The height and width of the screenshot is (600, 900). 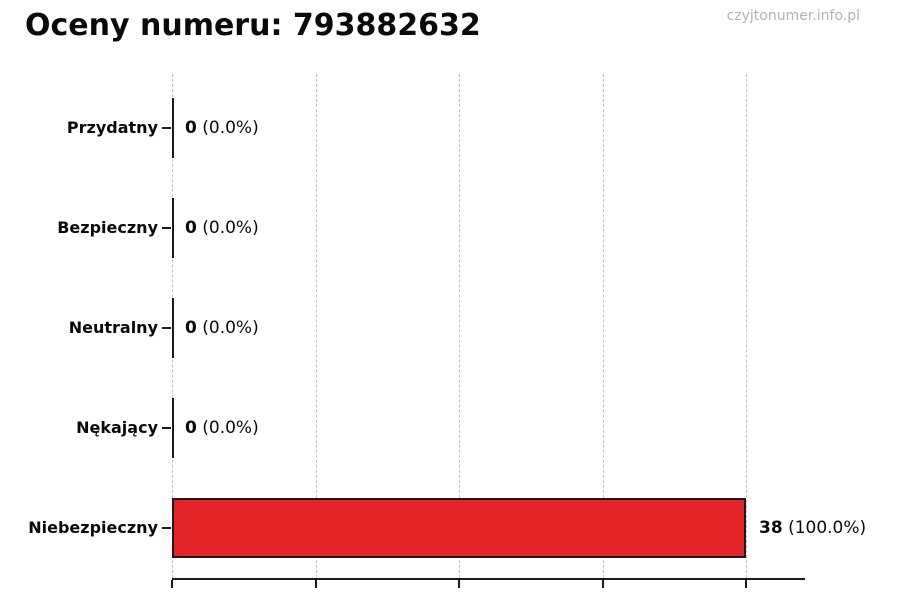 I want to click on category-label-nekajacy: Nękający, so click(x=117, y=427).